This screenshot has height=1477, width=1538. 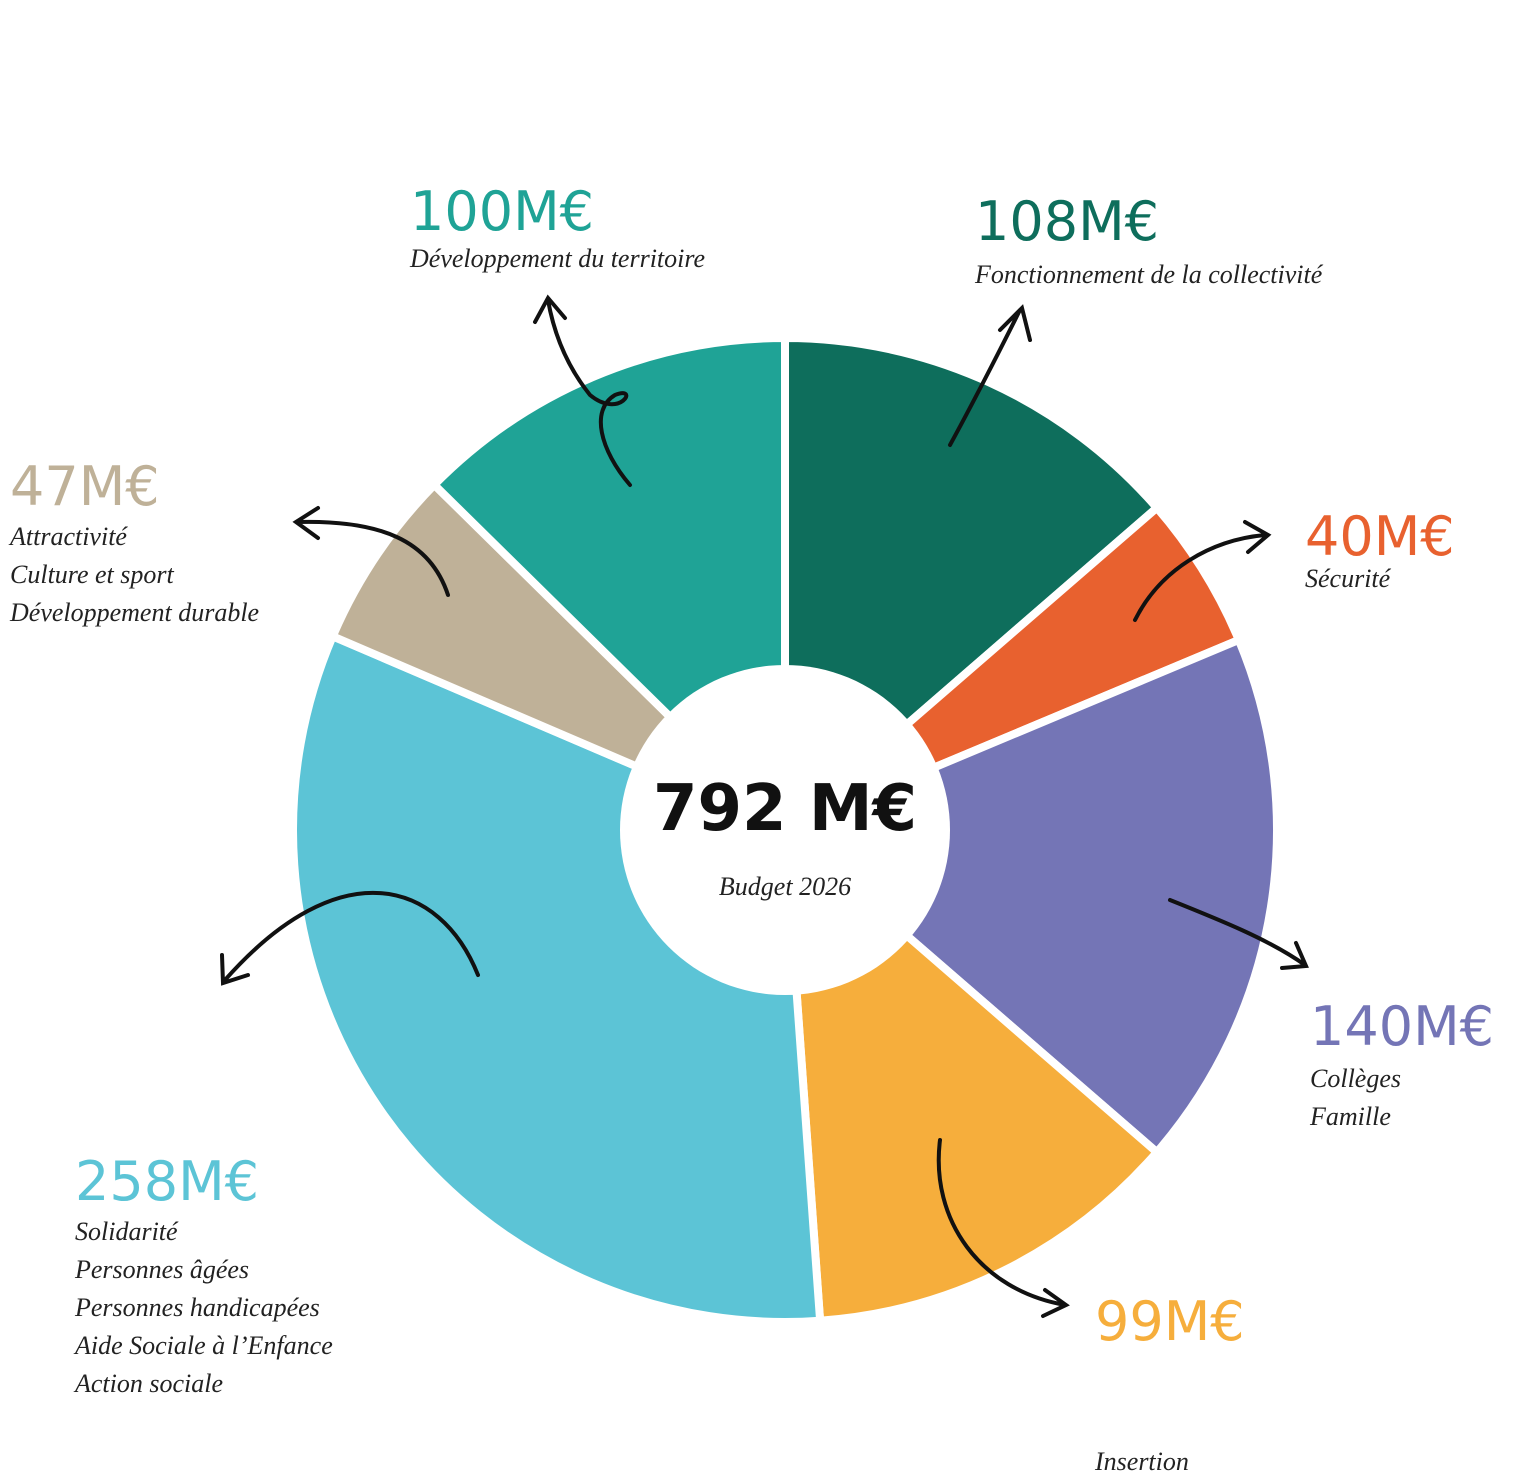 I want to click on value-label: 258M€, so click(x=167, y=1181).